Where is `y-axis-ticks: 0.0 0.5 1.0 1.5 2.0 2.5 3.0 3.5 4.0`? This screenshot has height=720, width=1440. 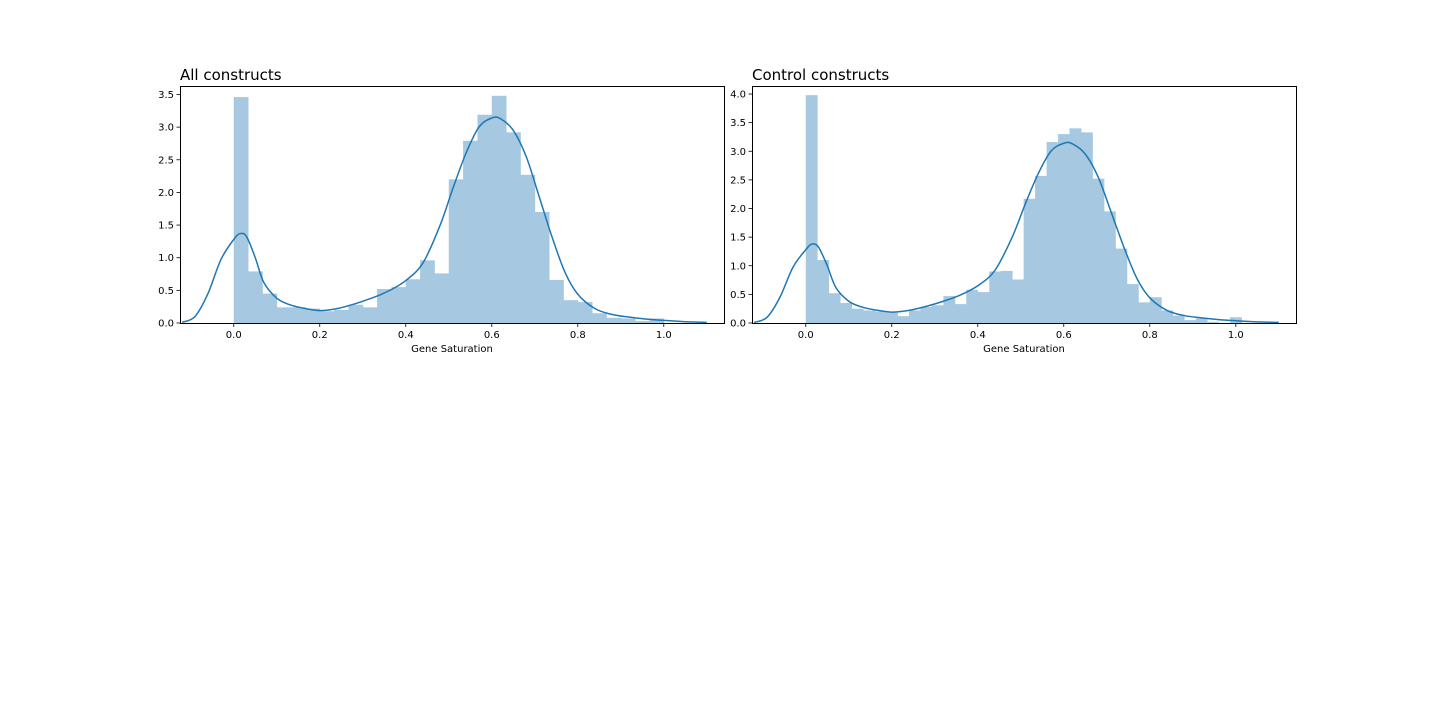 y-axis-ticks: 0.0 0.5 1.0 1.5 2.0 2.5 3.0 3.5 4.0 is located at coordinates (741, 210).